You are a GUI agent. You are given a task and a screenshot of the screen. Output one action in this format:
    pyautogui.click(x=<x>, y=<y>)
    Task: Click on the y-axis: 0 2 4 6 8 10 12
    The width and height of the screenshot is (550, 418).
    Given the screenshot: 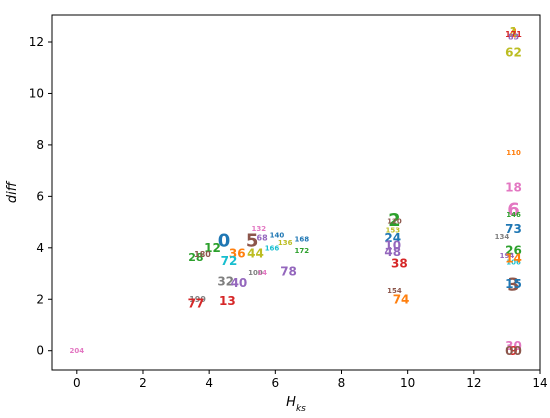 What is the action you would take?
    pyautogui.click(x=40, y=196)
    